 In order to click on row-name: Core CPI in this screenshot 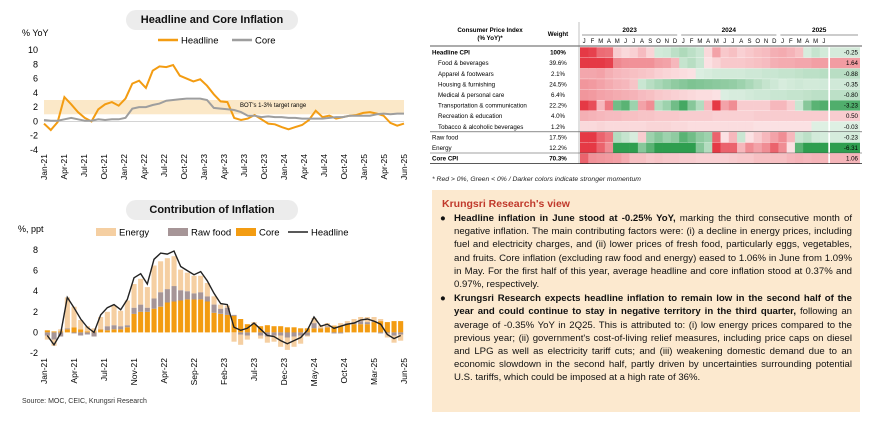, I will do `click(445, 159)`.